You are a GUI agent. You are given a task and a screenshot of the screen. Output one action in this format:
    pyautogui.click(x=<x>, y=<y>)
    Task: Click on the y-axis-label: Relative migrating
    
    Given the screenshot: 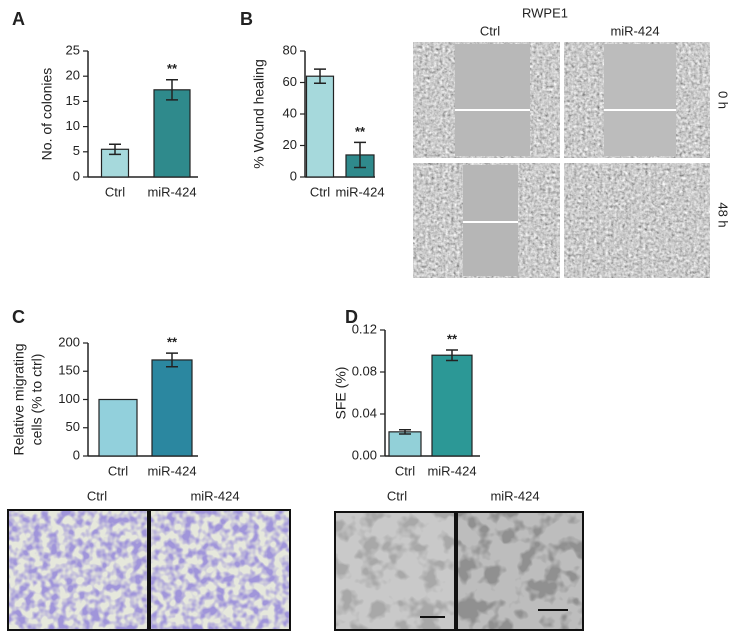 What is the action you would take?
    pyautogui.click(x=19, y=399)
    